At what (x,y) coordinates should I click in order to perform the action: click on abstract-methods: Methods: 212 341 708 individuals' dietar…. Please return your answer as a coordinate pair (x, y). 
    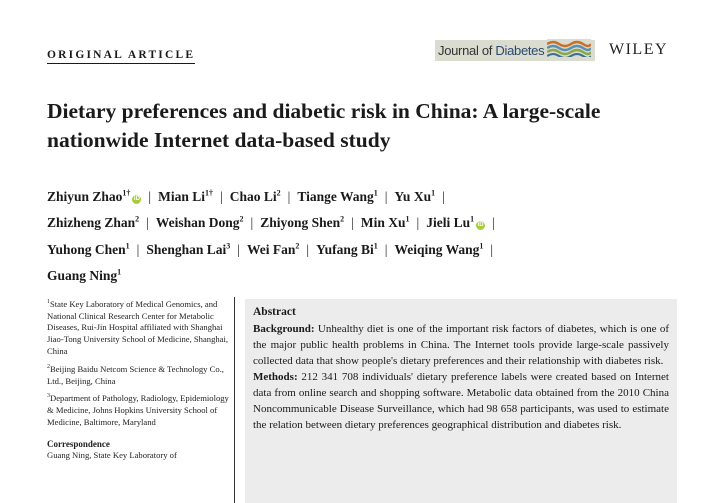
    Looking at the image, I should click on (461, 401).